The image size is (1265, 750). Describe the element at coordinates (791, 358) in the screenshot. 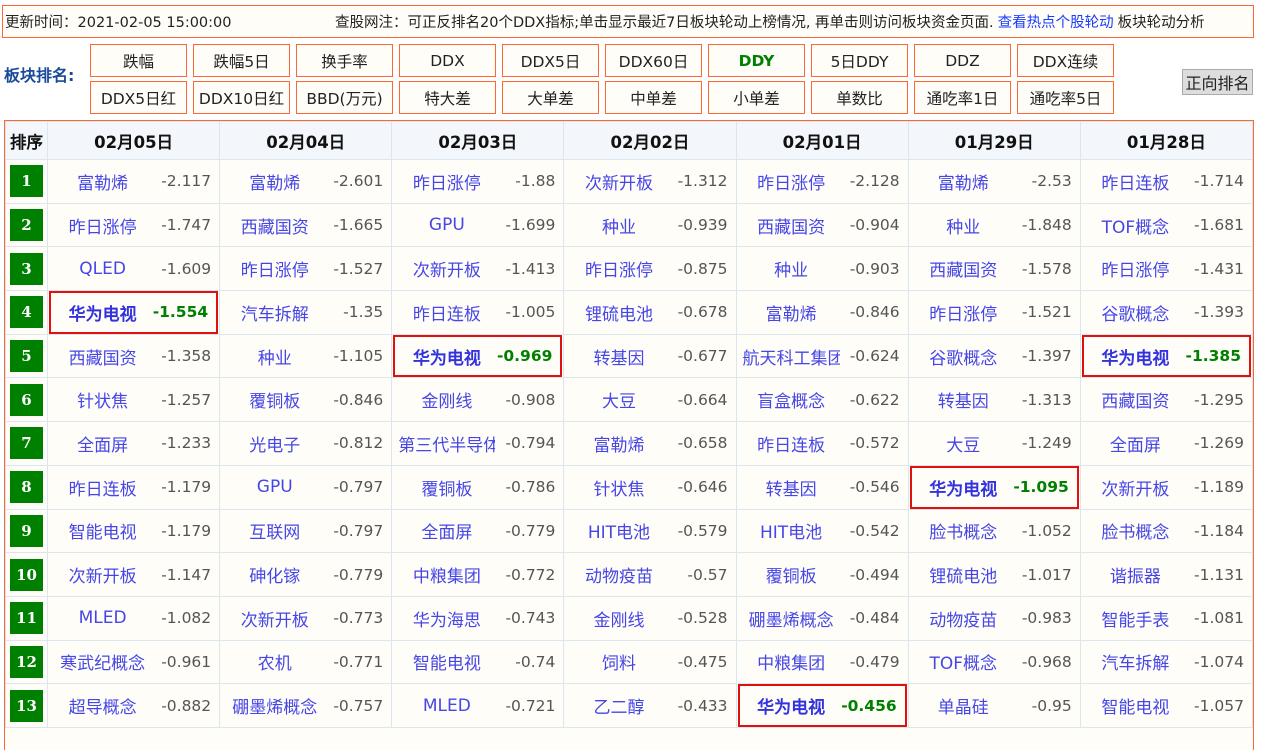

I see `sector-name-link: 航天科工集团` at that location.